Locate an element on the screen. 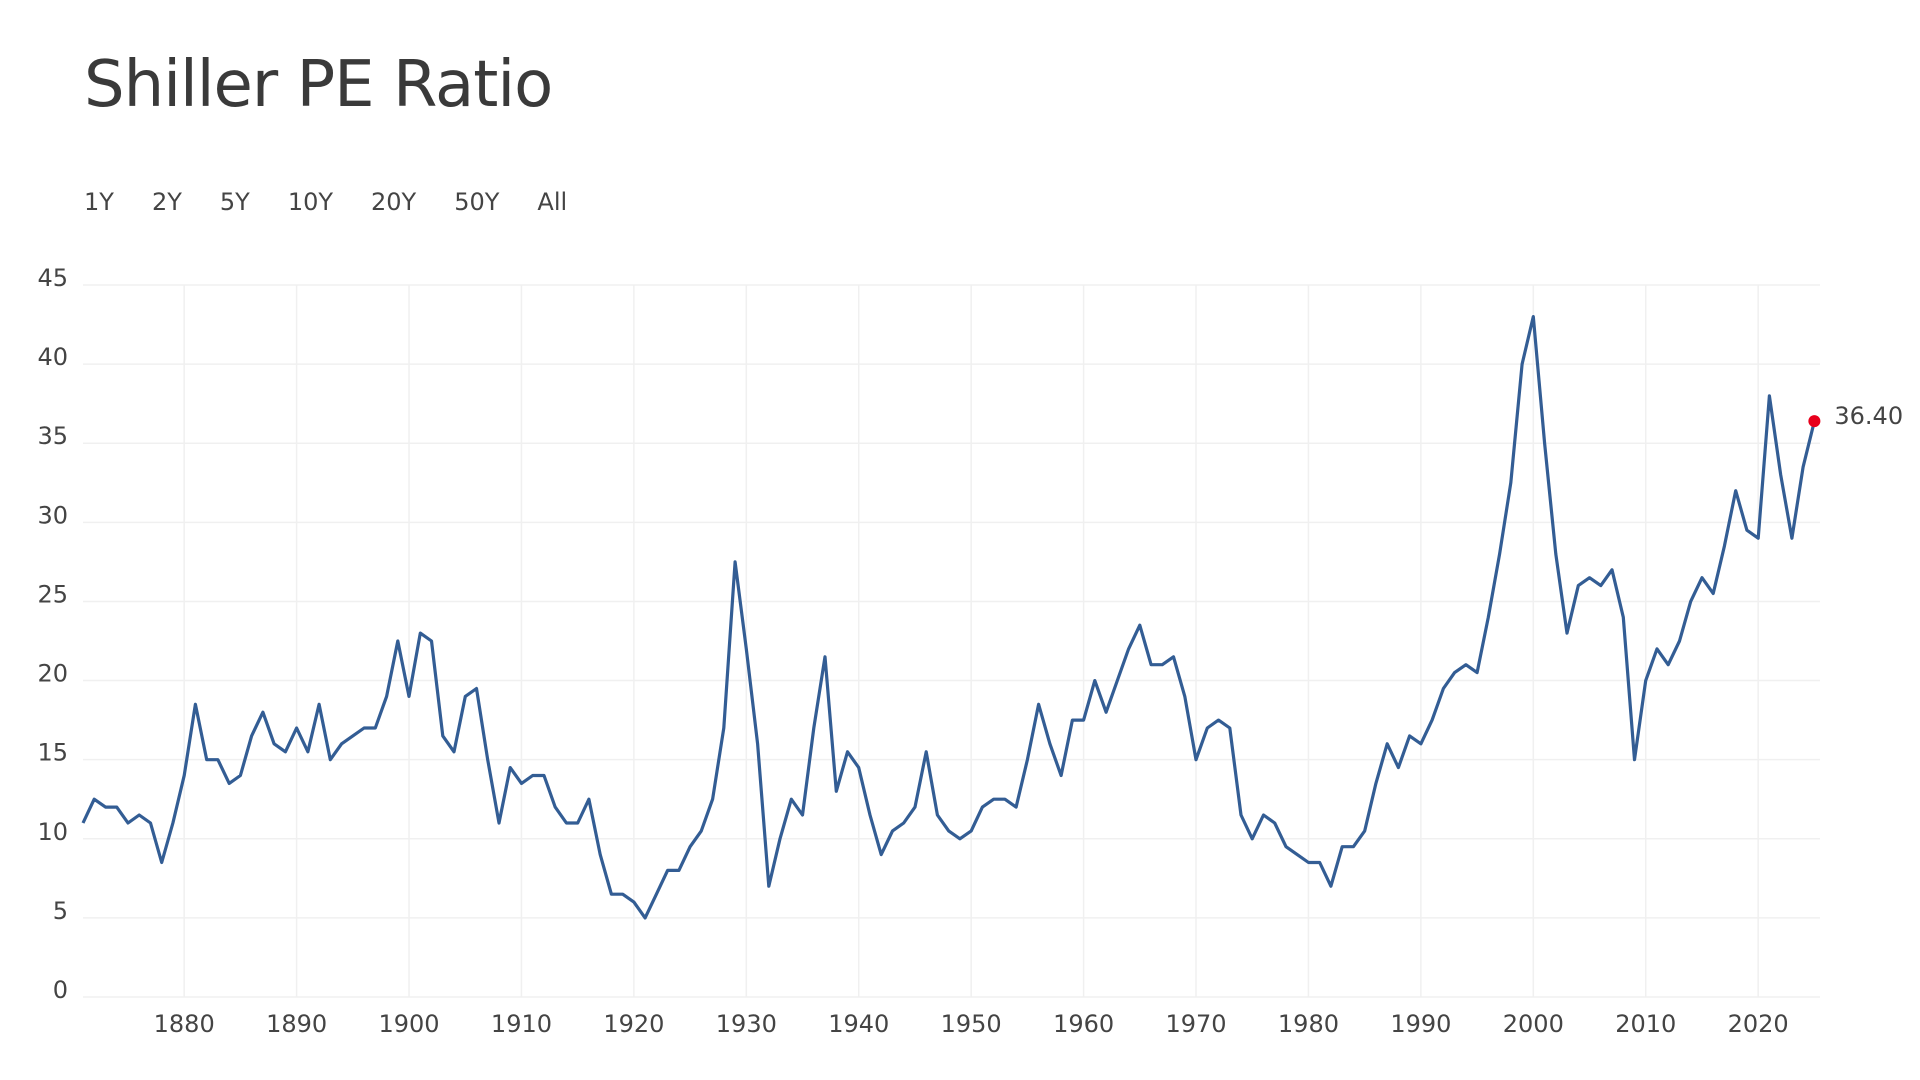  y-tick-label: 15 is located at coordinates (52, 753).